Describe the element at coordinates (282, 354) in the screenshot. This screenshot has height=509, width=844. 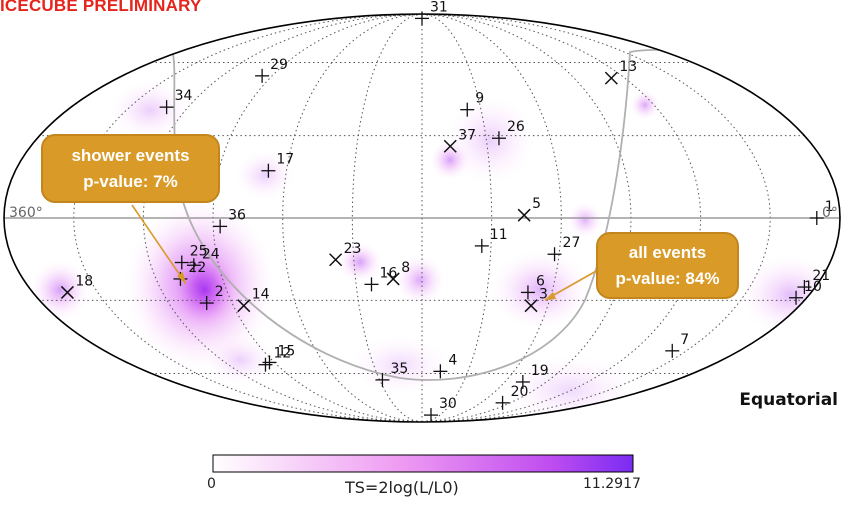
I see `event-id-label: 12` at that location.